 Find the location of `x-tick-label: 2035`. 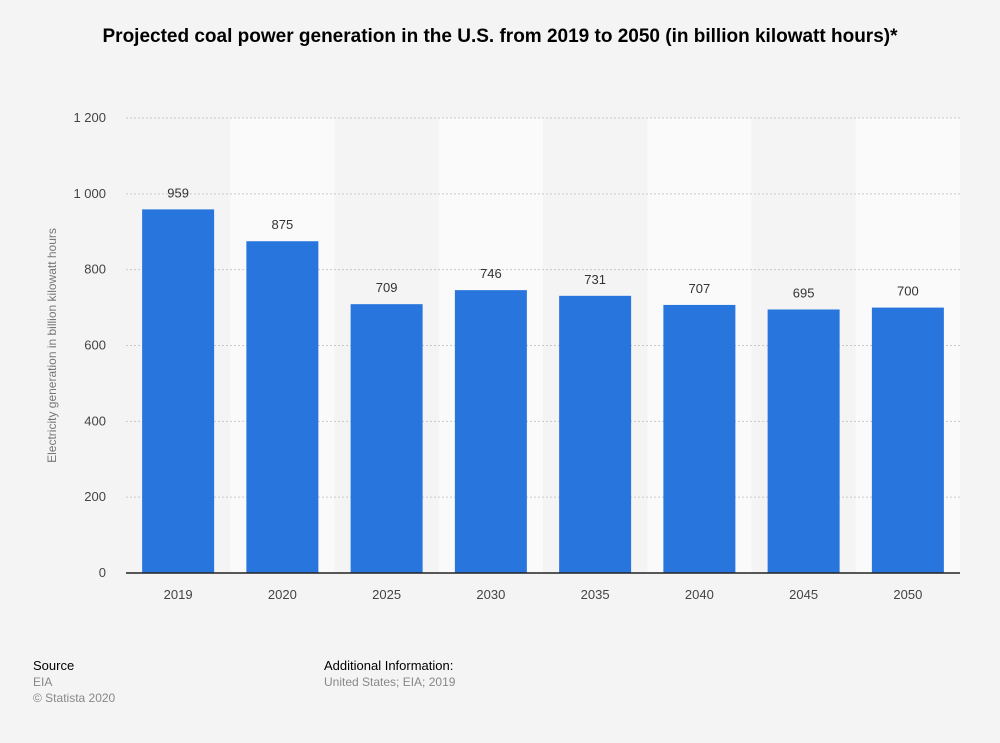

x-tick-label: 2035 is located at coordinates (595, 594).